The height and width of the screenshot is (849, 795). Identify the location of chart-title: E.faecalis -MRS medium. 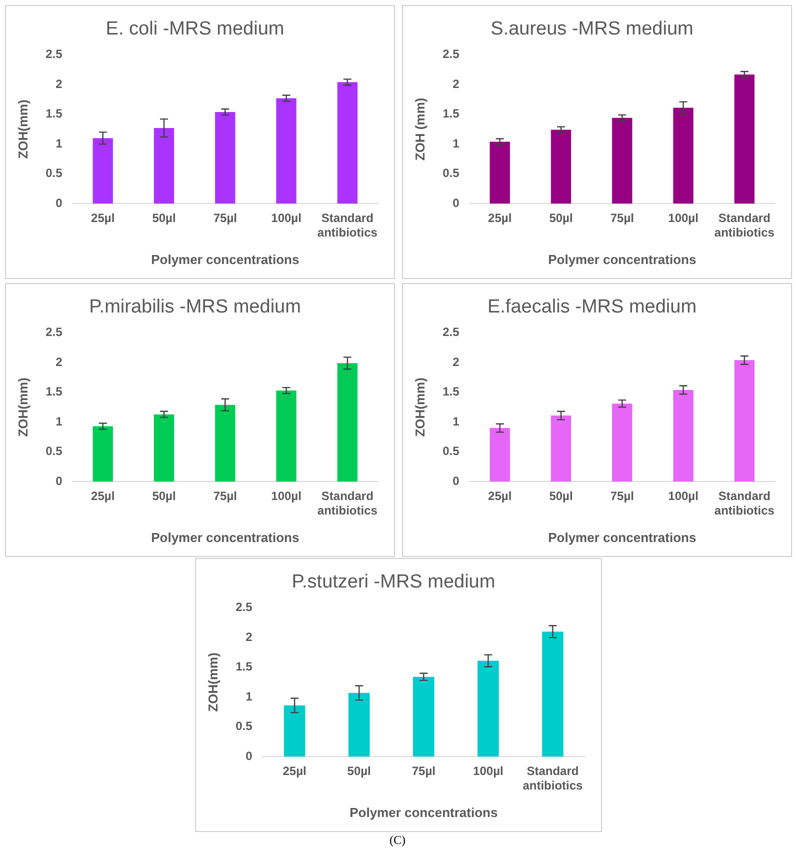
(592, 307).